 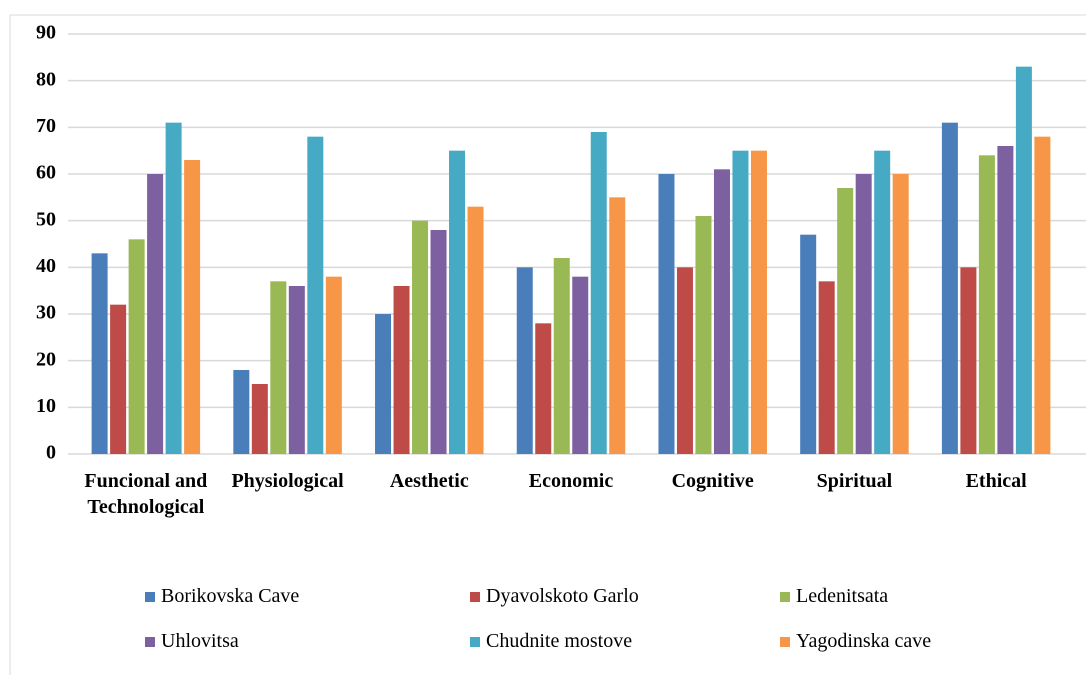 What do you see at coordinates (559, 641) in the screenshot?
I see `legend-label: Chudnite mostove` at bounding box center [559, 641].